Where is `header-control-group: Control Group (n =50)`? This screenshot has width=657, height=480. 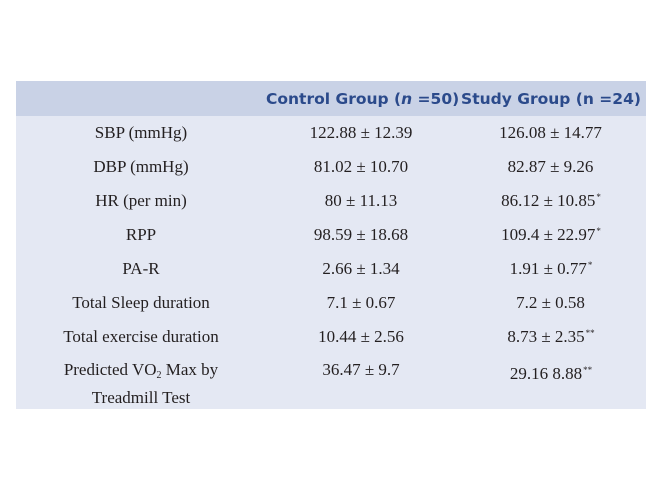
header-control-group: Control Group (n =50) is located at coordinates (363, 98).